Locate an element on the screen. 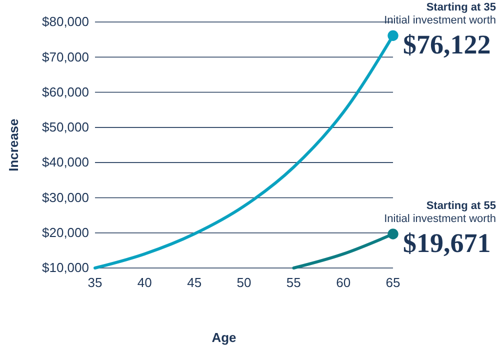 The image size is (500, 350). y-tick-label: $60,000 is located at coordinates (65, 92).